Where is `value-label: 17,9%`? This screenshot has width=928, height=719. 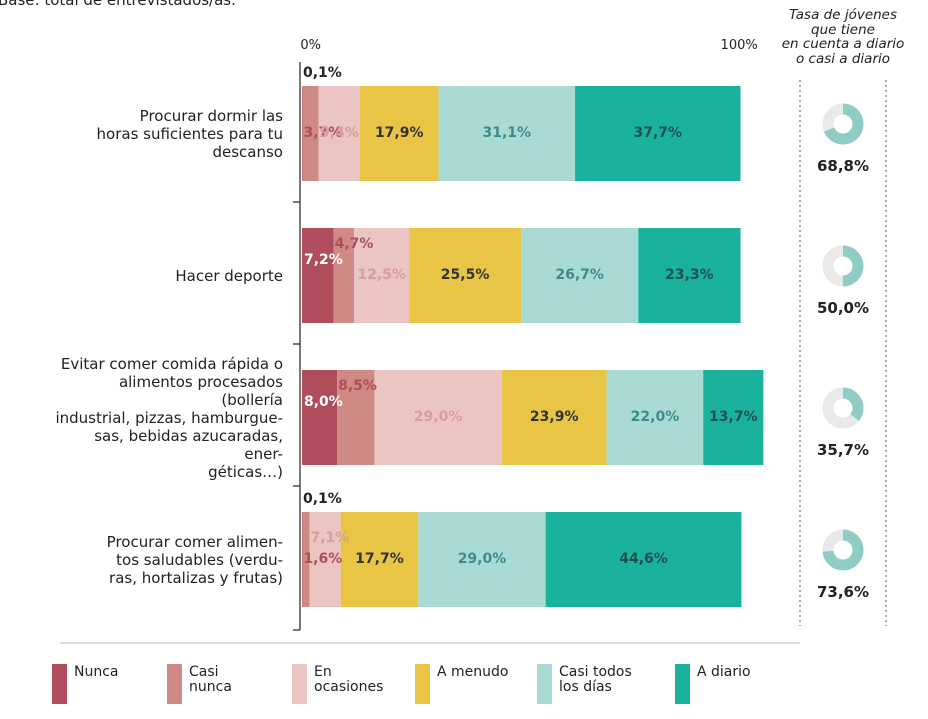
value-label: 17,9% is located at coordinates (399, 132).